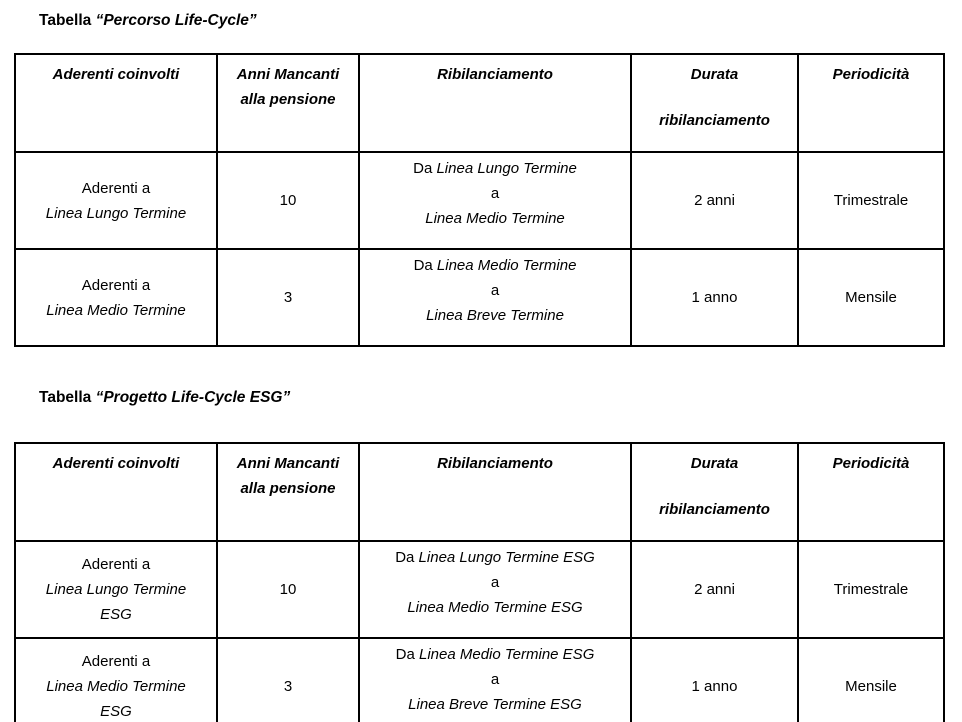 Image resolution: width=962 pixels, height=722 pixels. Describe the element at coordinates (500, 378) in the screenshot. I see `table-title-progetto-life-cycle-esg: Tabella “Progetto Life-Cycle ESG”` at that location.